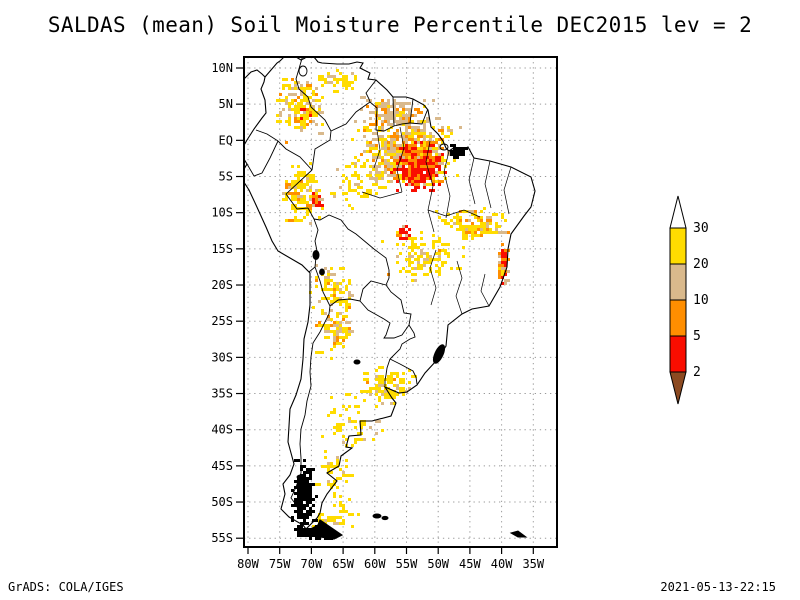  What do you see at coordinates (66, 587) in the screenshot?
I see `grads-credit: GrADS: COLA/IGES` at bounding box center [66, 587].